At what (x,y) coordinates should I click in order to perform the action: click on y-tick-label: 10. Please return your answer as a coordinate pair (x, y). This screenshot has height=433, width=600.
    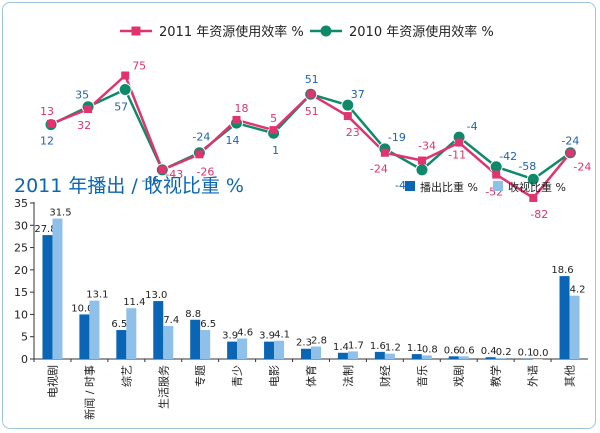
    Looking at the image, I should click on (21, 314).